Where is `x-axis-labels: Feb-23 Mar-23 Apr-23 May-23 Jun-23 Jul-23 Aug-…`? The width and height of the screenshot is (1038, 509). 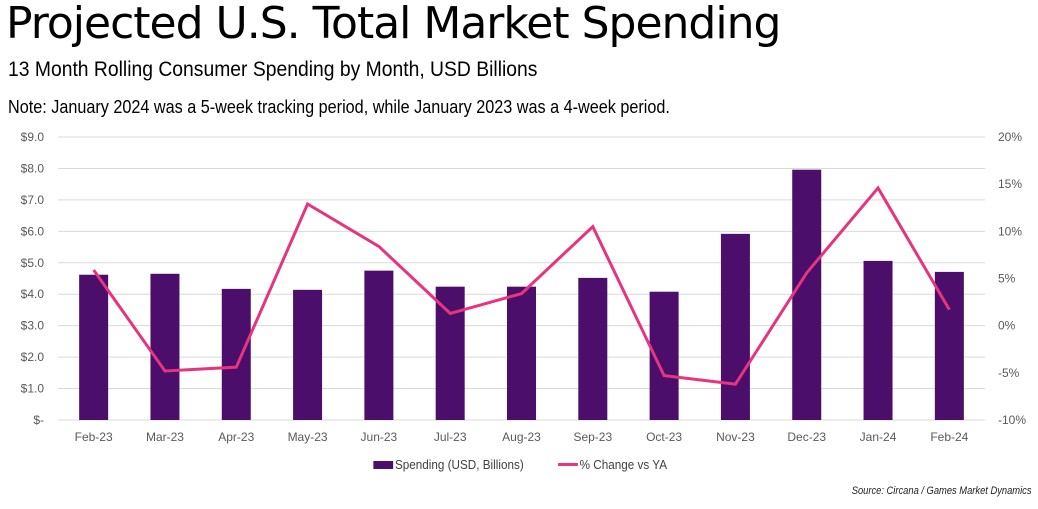 x-axis-labels: Feb-23 Mar-23 Apr-23 May-23 Jun-23 Jul-23 Aug-… is located at coordinates (522, 437).